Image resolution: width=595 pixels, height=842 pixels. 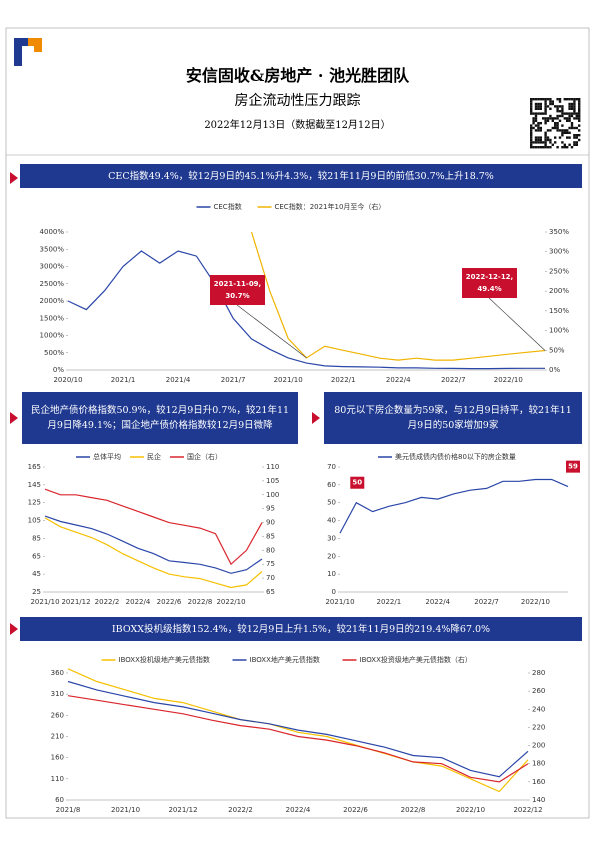 What do you see at coordinates (489, 277) in the screenshot?
I see `annotation-text: 2022-12-12,` at bounding box center [489, 277].